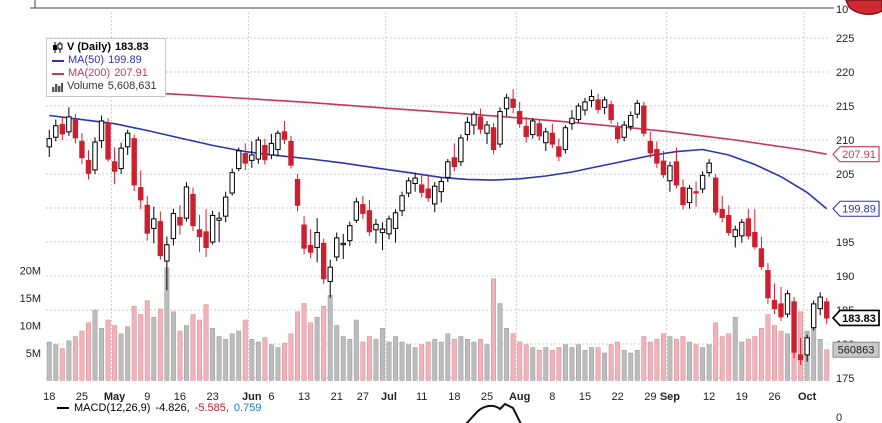  I want to click on price-tick-label: 195, so click(845, 243).